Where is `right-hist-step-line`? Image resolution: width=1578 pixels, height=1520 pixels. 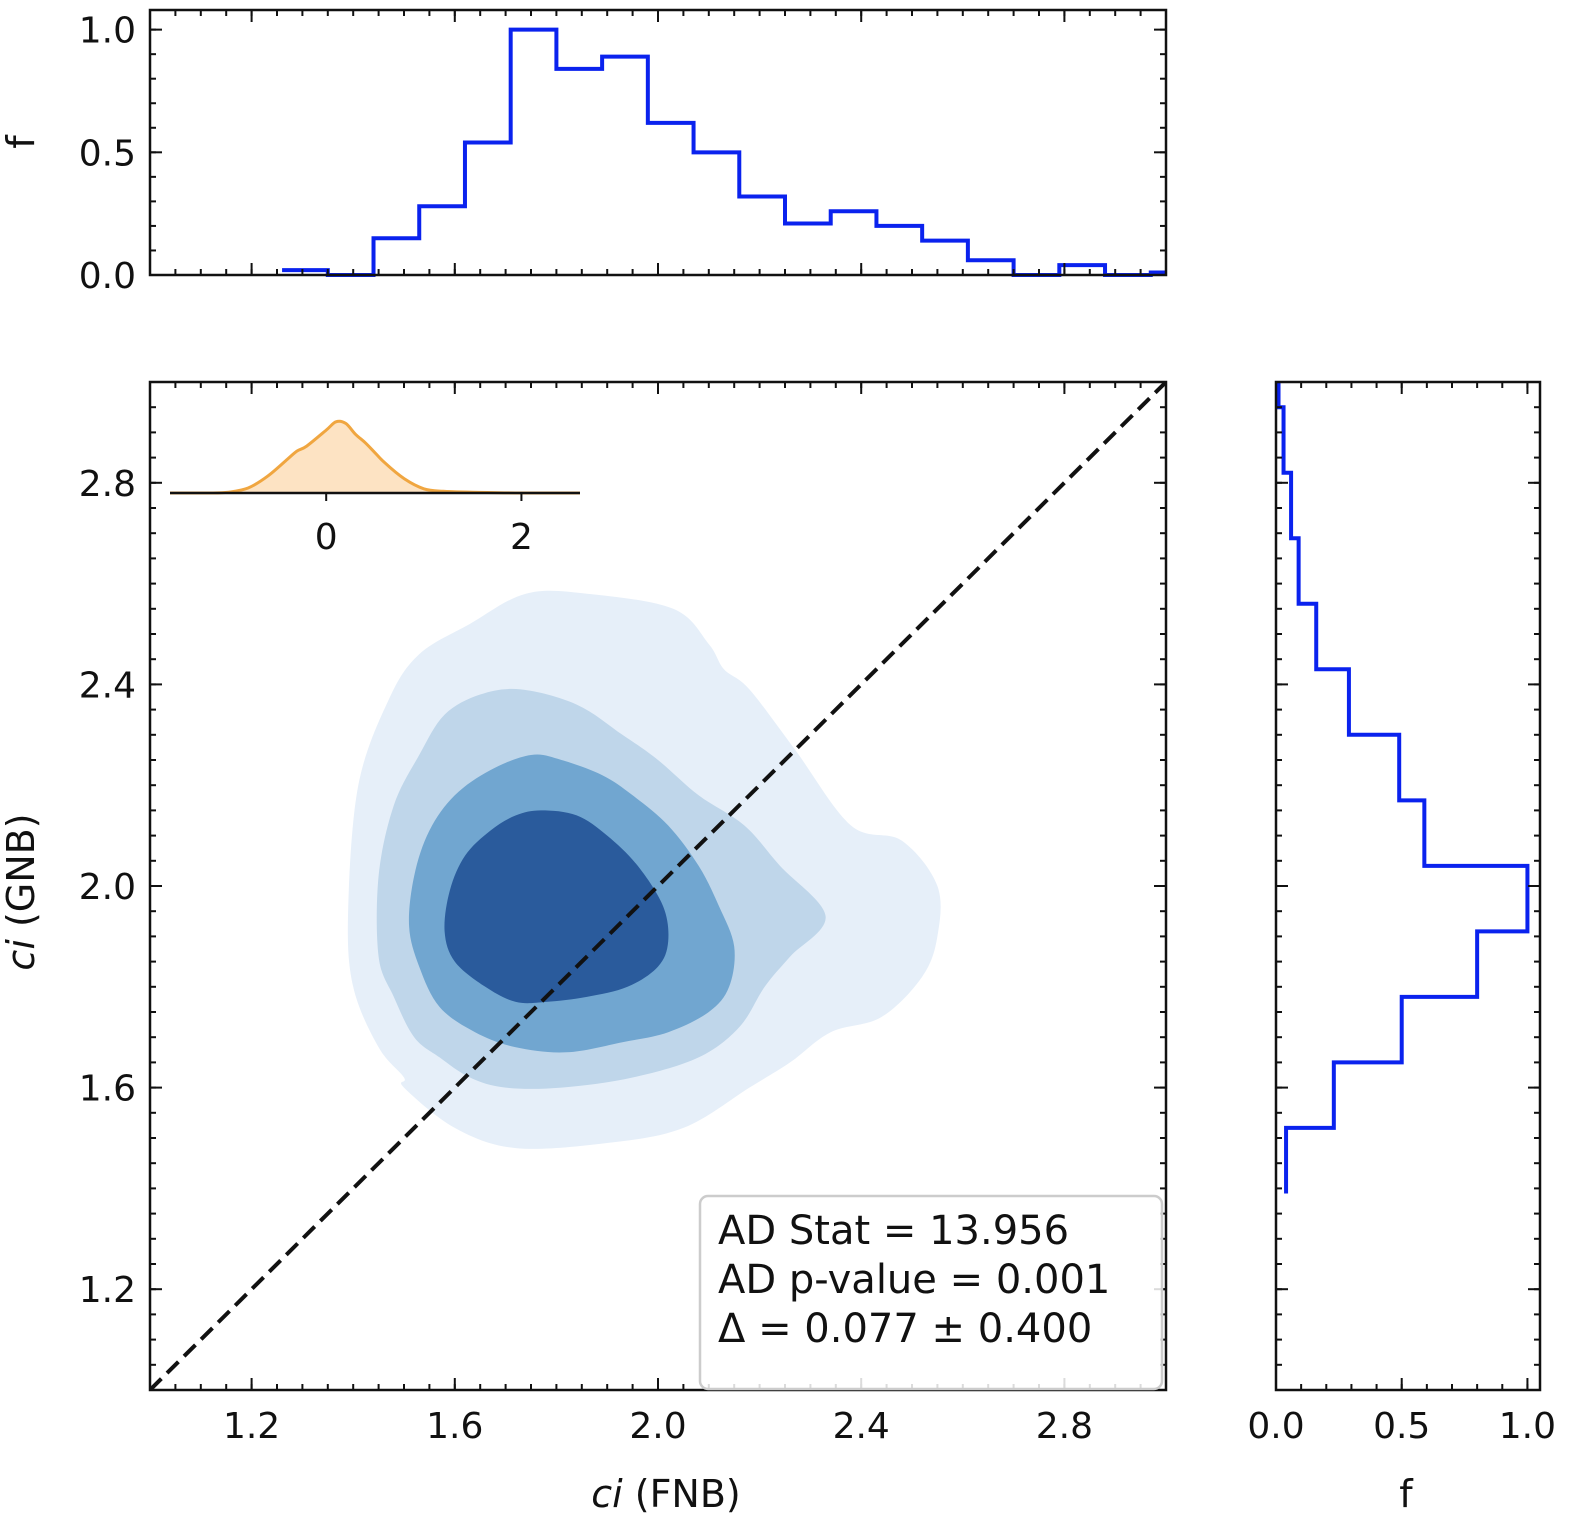 right-hist-step-line is located at coordinates (1403, 788).